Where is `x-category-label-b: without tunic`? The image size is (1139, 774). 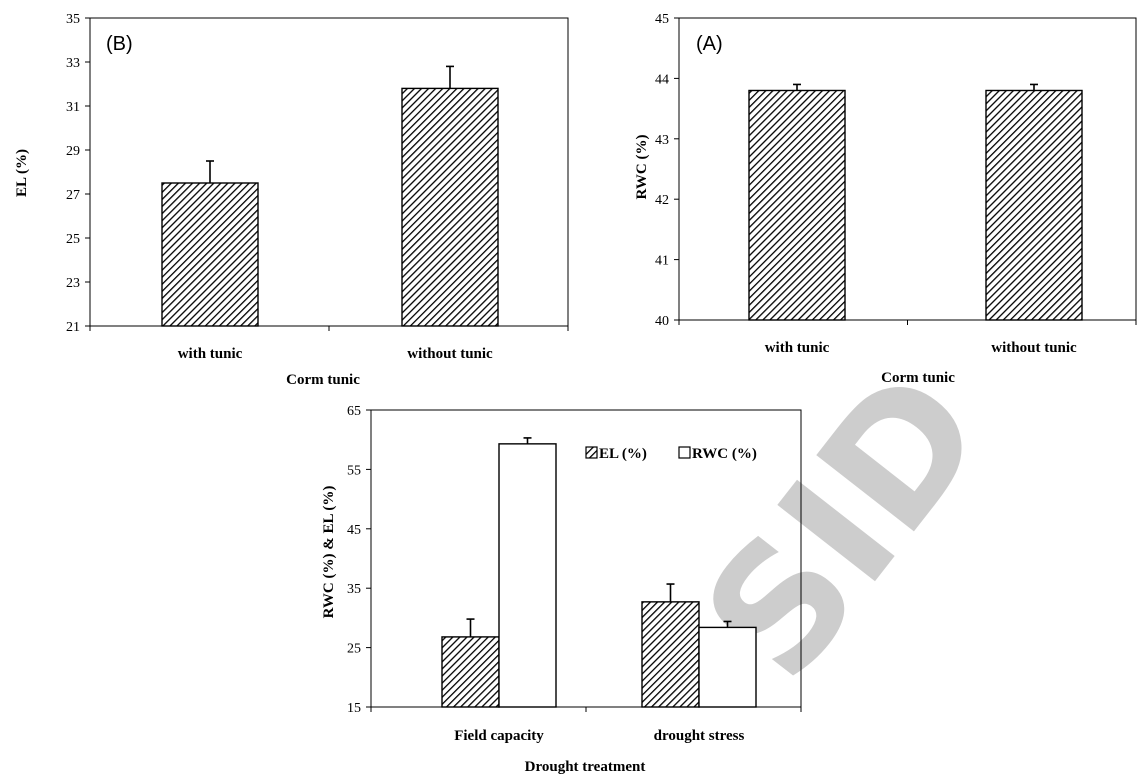
x-category-label-b: without tunic is located at coordinates (450, 354).